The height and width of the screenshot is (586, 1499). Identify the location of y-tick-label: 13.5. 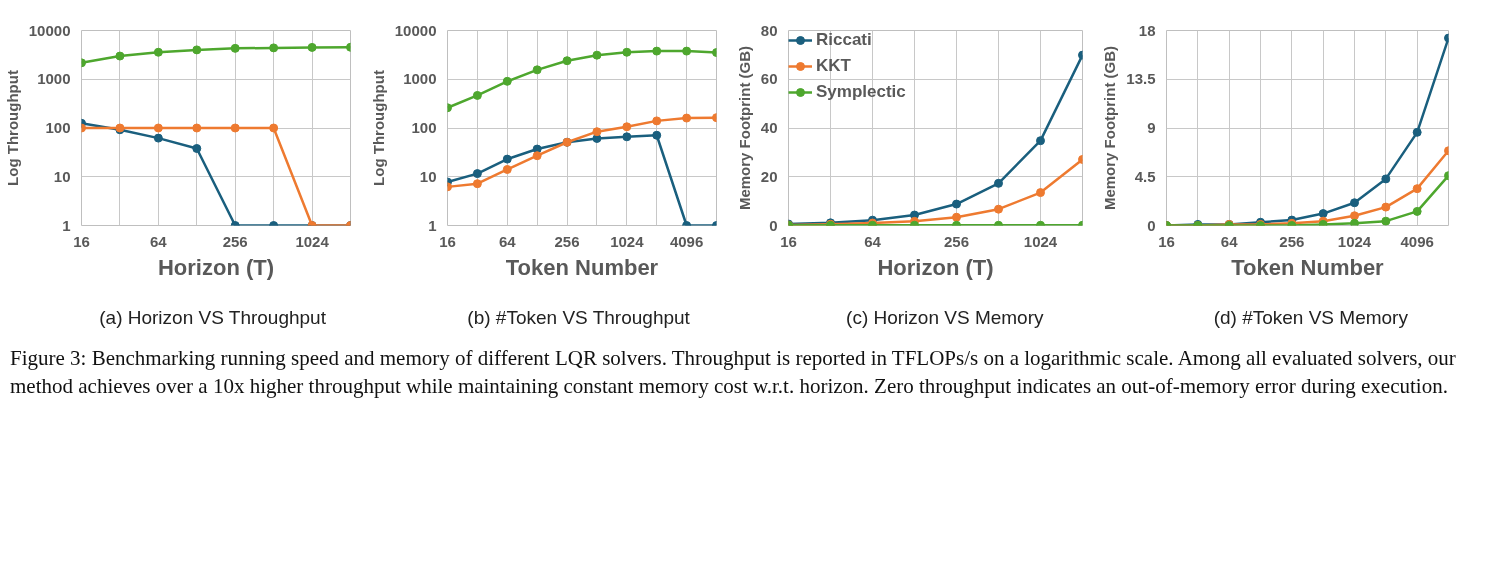
(1141, 79).